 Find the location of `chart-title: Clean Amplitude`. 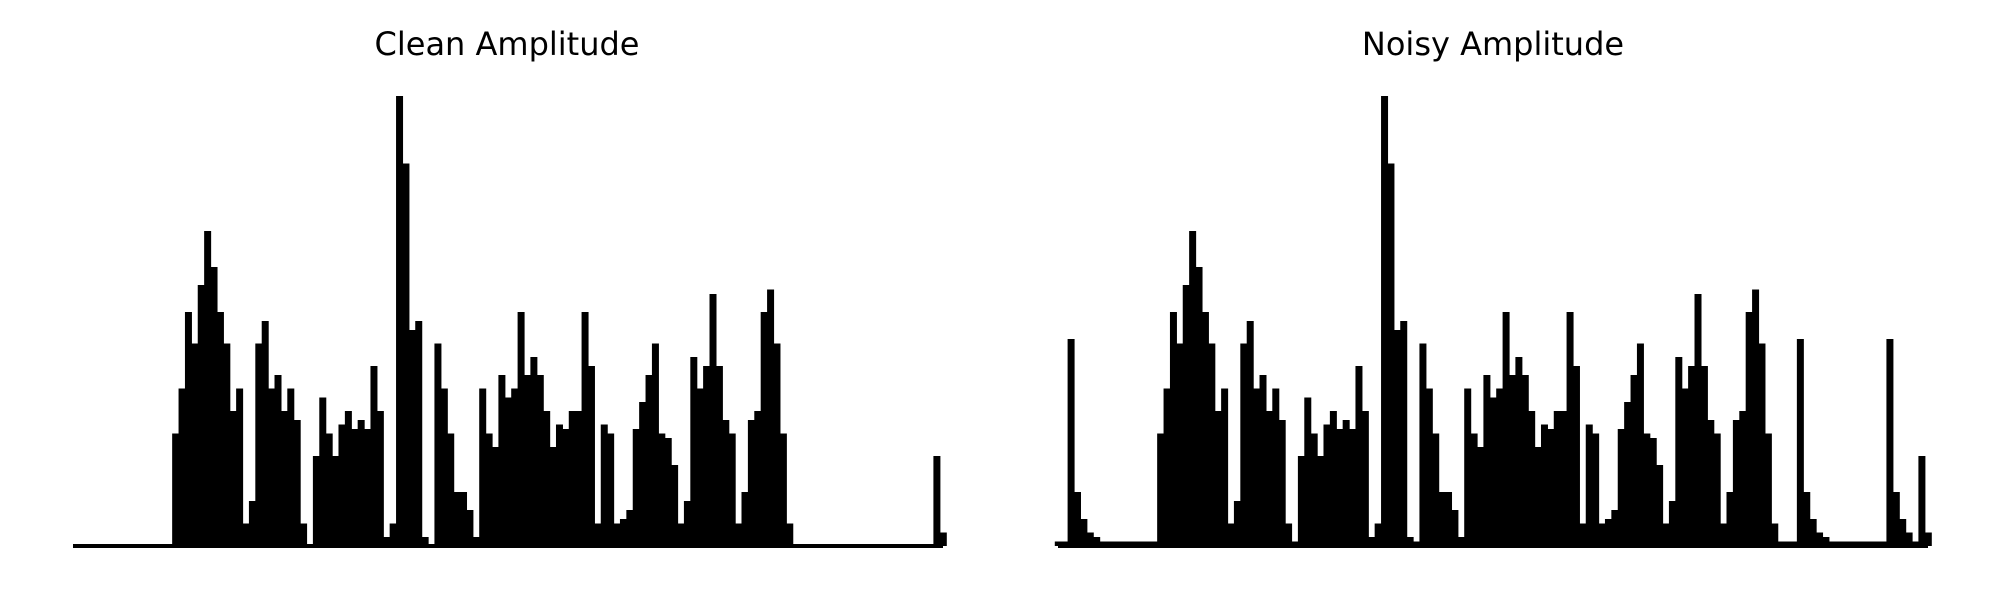

chart-title: Clean Amplitude is located at coordinates (507, 44).